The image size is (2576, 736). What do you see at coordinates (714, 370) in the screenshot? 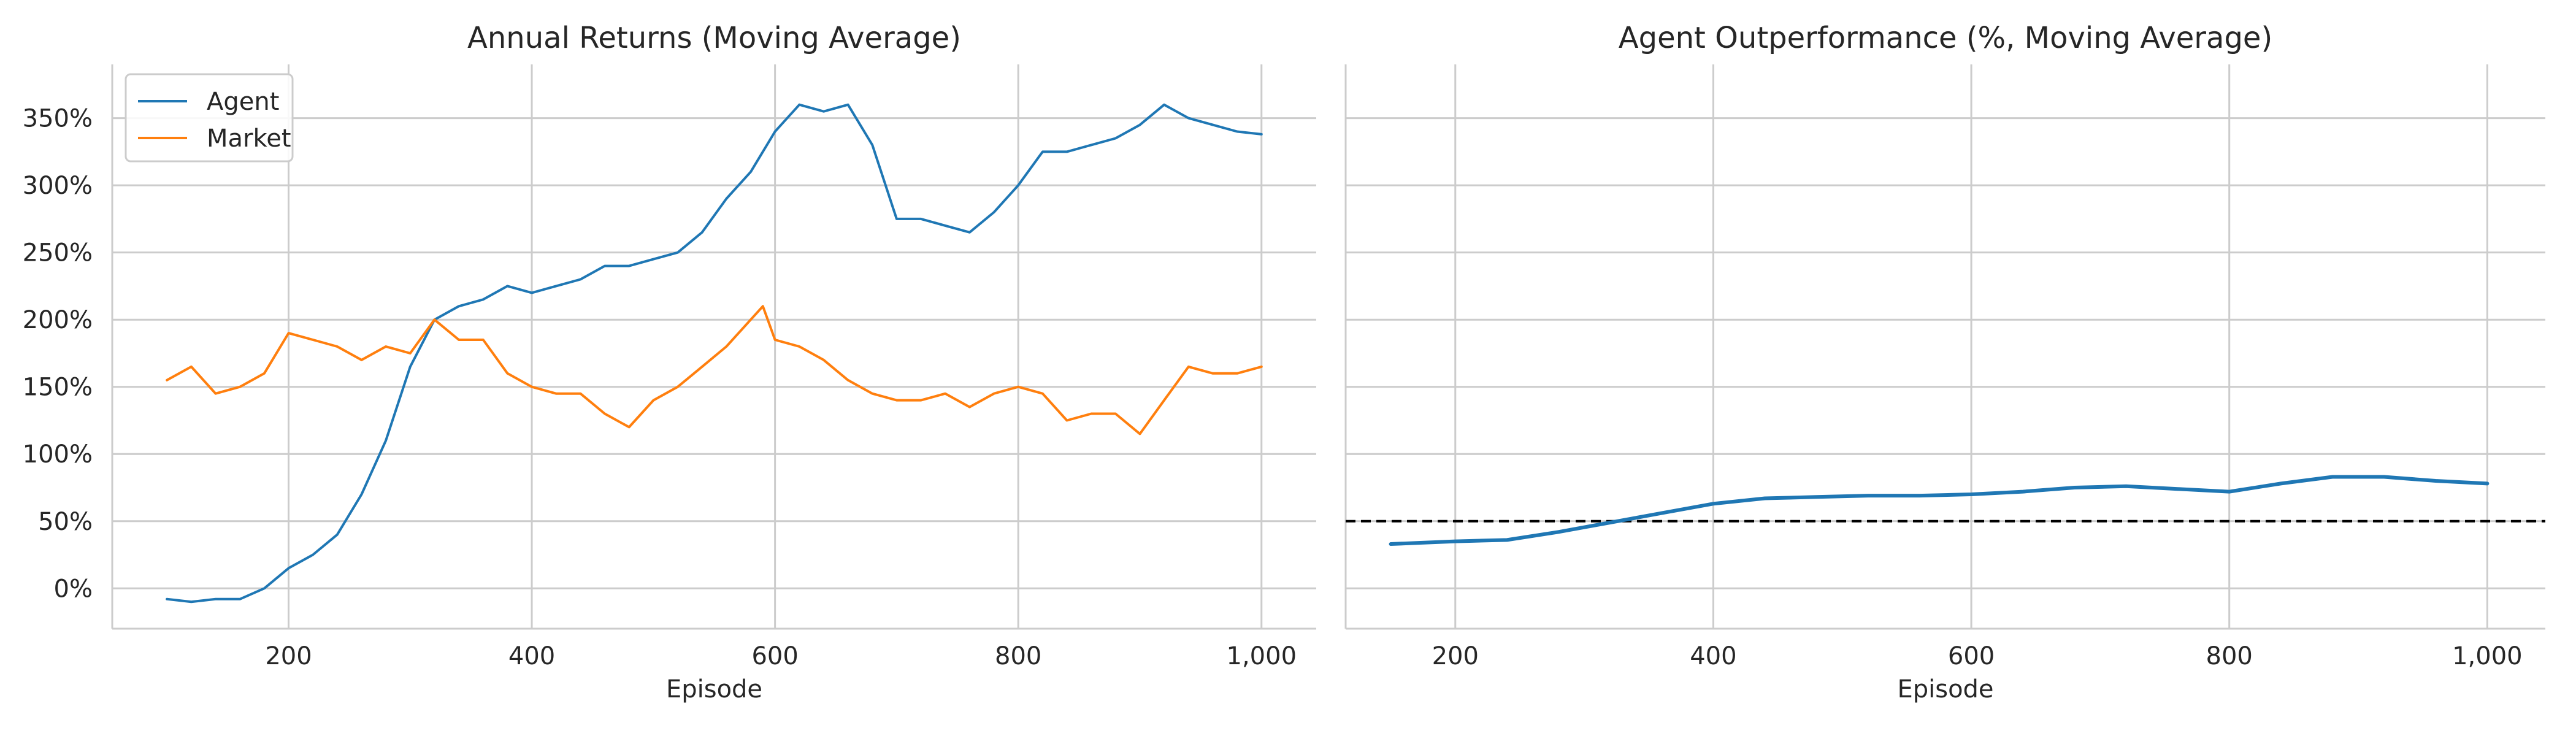
I see `series-line-market` at bounding box center [714, 370].